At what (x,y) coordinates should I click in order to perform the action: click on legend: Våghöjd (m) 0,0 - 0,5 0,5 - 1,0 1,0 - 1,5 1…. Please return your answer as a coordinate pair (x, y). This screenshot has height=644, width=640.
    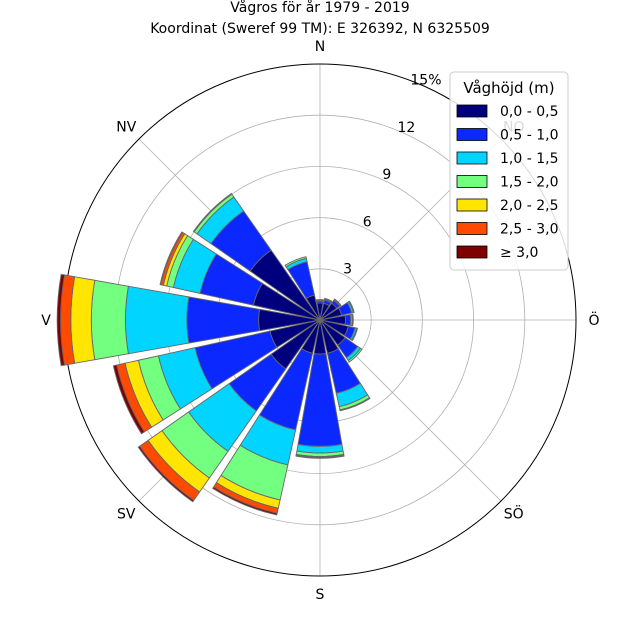
    Looking at the image, I should click on (509, 171).